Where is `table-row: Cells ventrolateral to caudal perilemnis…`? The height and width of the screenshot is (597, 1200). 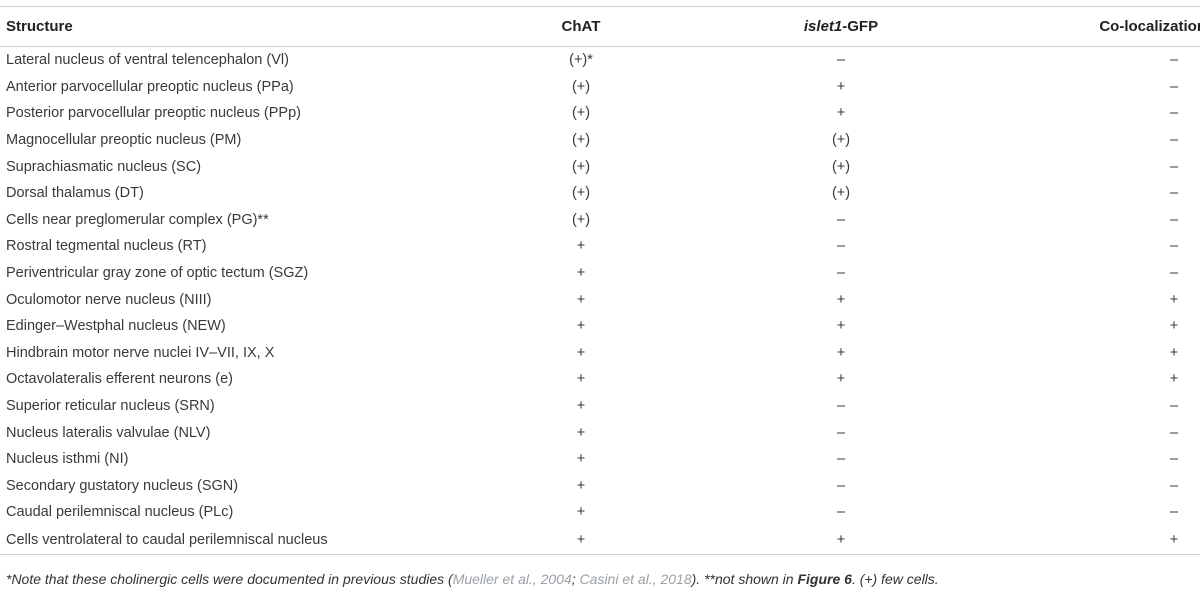 table-row: Cells ventrolateral to caudal perilemnis… is located at coordinates (600, 540).